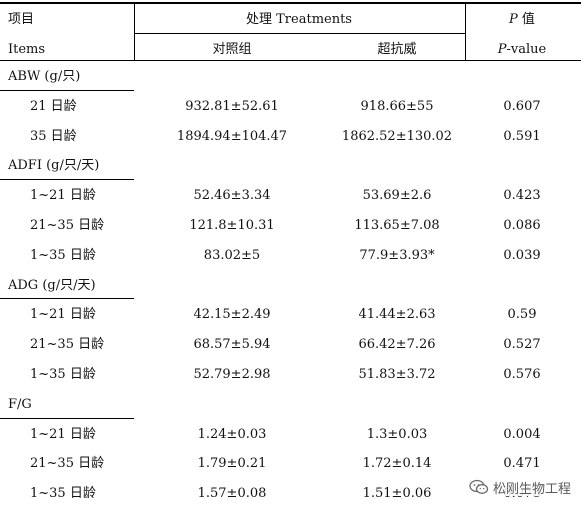 This screenshot has width=581, height=512. What do you see at coordinates (27, 49) in the screenshot?
I see `header-item-en: Items` at bounding box center [27, 49].